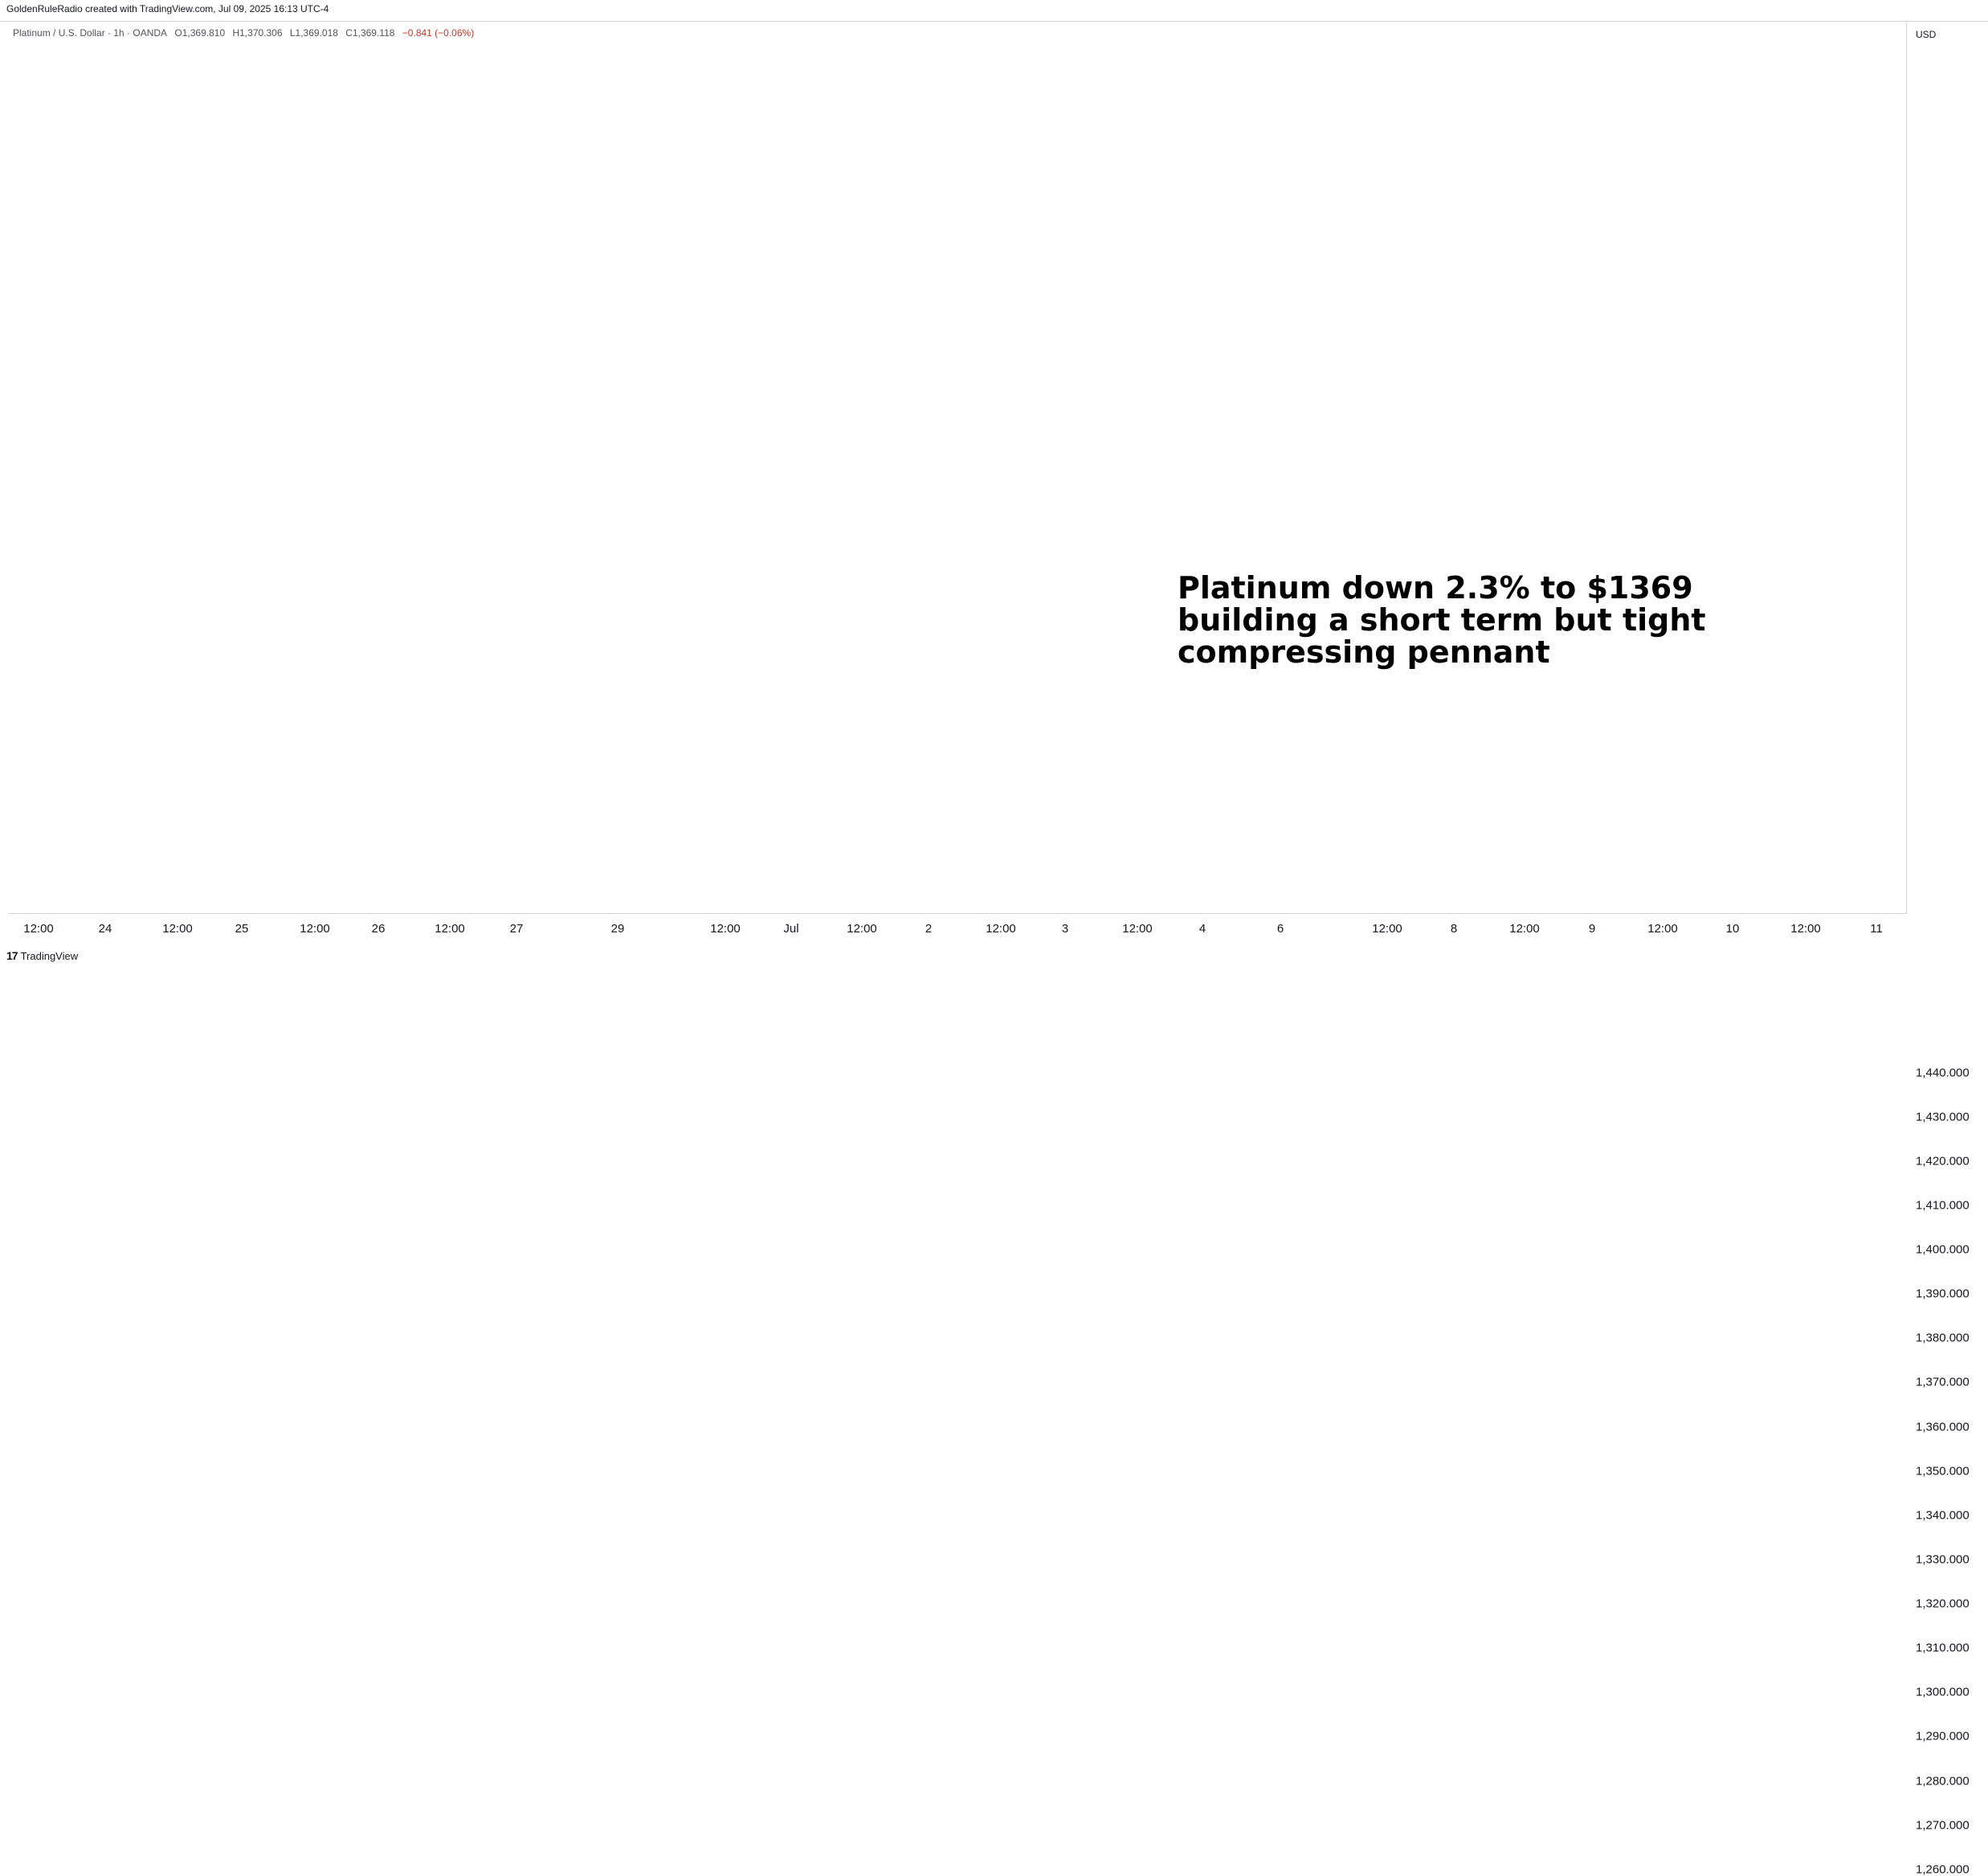  I want to click on time-tick-label: 24, so click(105, 929).